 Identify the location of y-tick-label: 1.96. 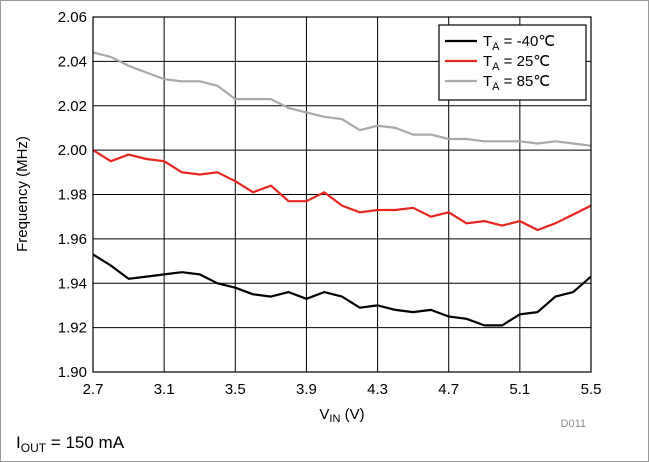
(72, 239).